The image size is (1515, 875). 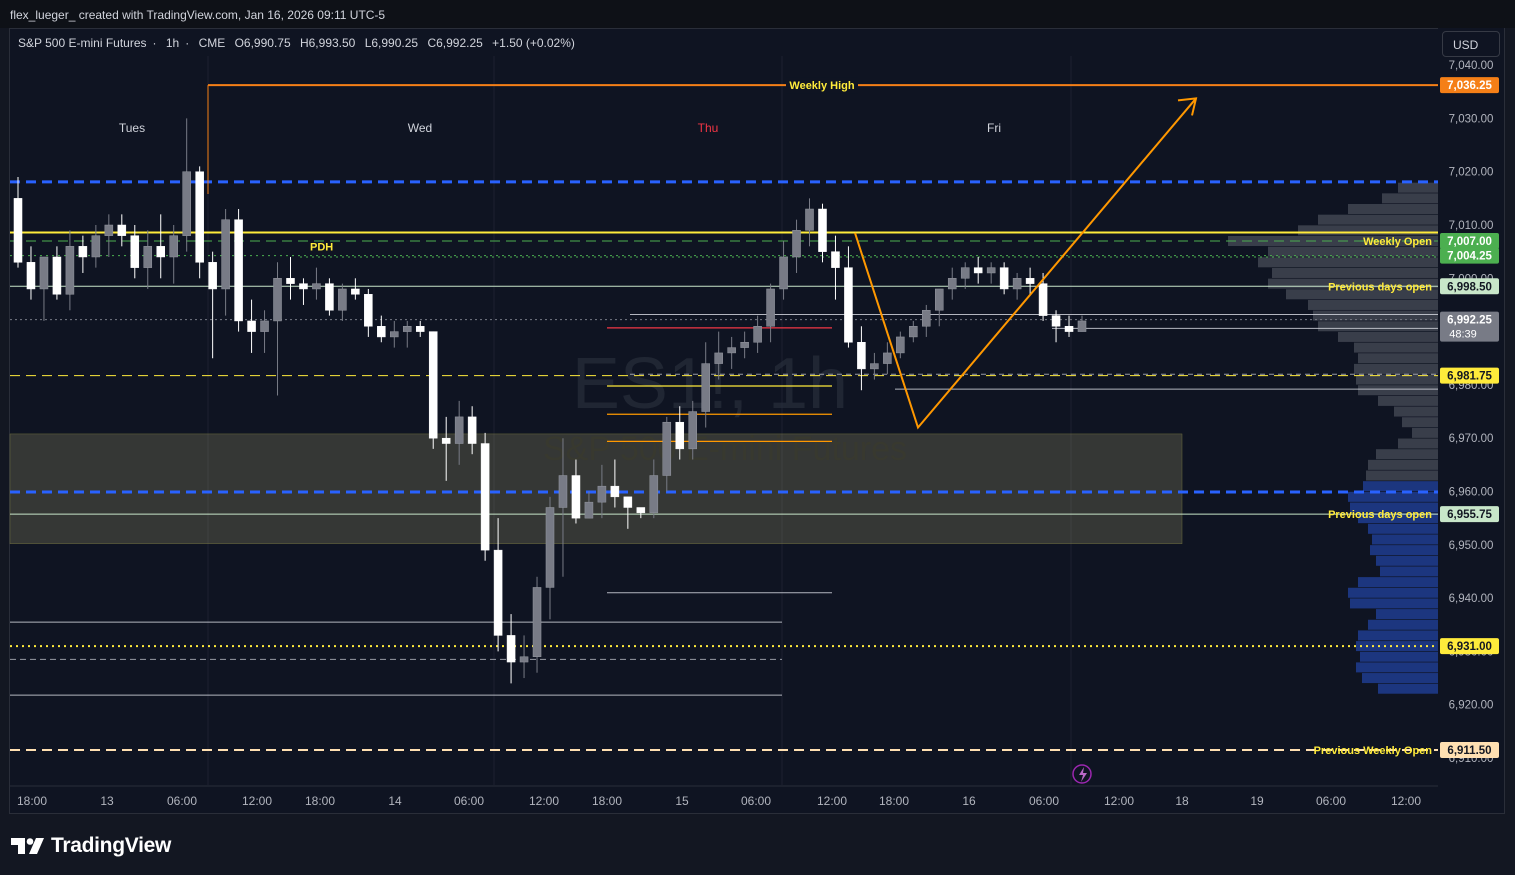 I want to click on price-axis, so click(x=1471, y=407).